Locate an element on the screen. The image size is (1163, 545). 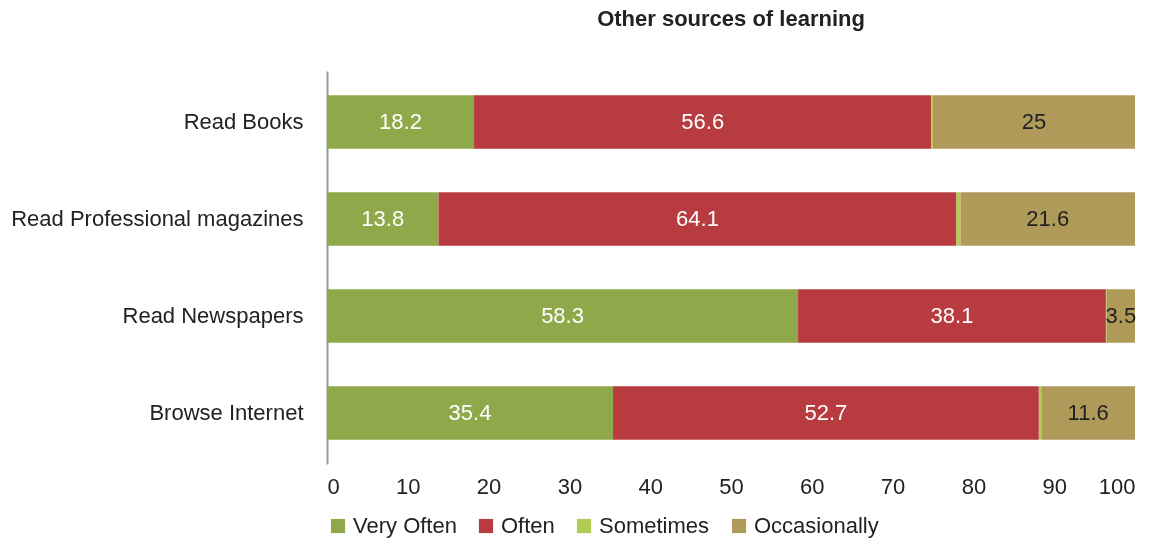
data-label: 13.8 is located at coordinates (383, 218).